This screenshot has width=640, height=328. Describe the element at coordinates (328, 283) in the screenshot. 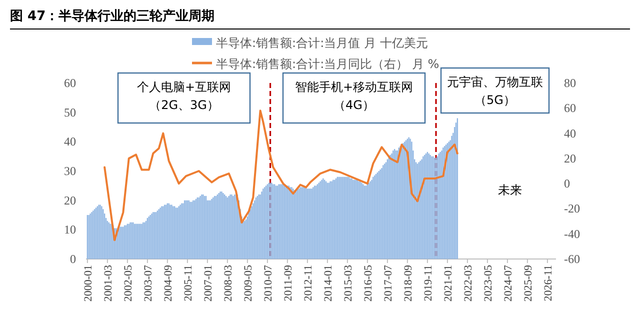

I see `x-tick-label: 2014-01` at that location.